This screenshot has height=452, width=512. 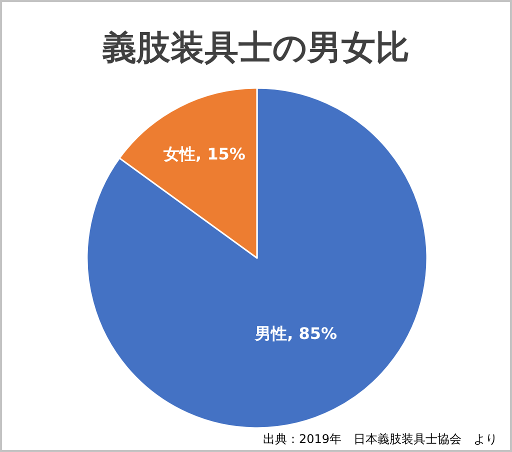 What do you see at coordinates (204, 154) in the screenshot?
I see `slice-label: 女性, 15%` at bounding box center [204, 154].